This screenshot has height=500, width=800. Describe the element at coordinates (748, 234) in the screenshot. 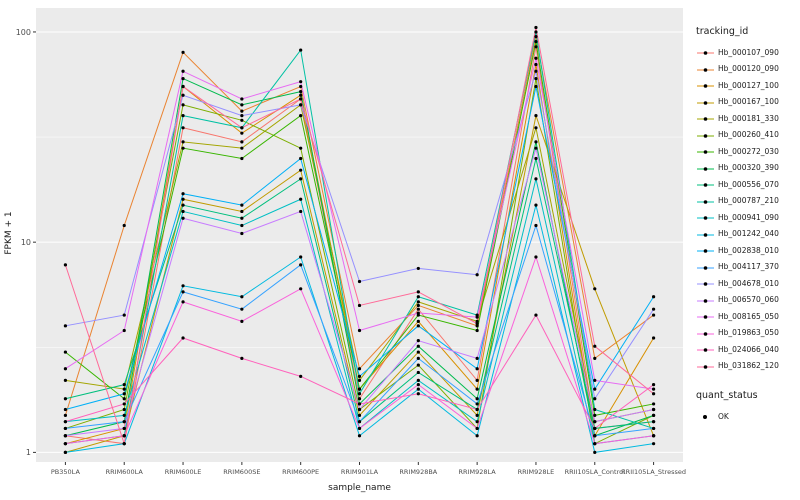

I see `legend-item-label: Hb_001242_040` at that location.